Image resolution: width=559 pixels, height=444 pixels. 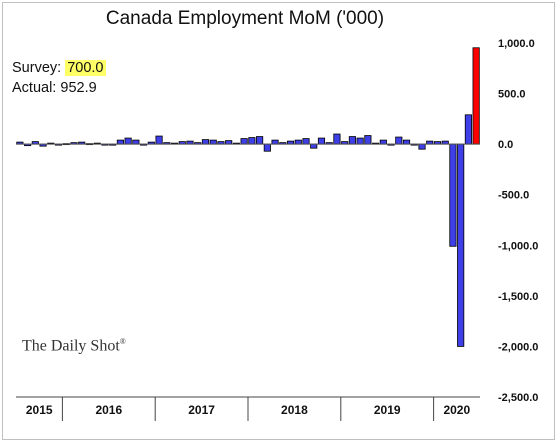 I want to click on y-tick-label: -500.0, so click(x=513, y=196).